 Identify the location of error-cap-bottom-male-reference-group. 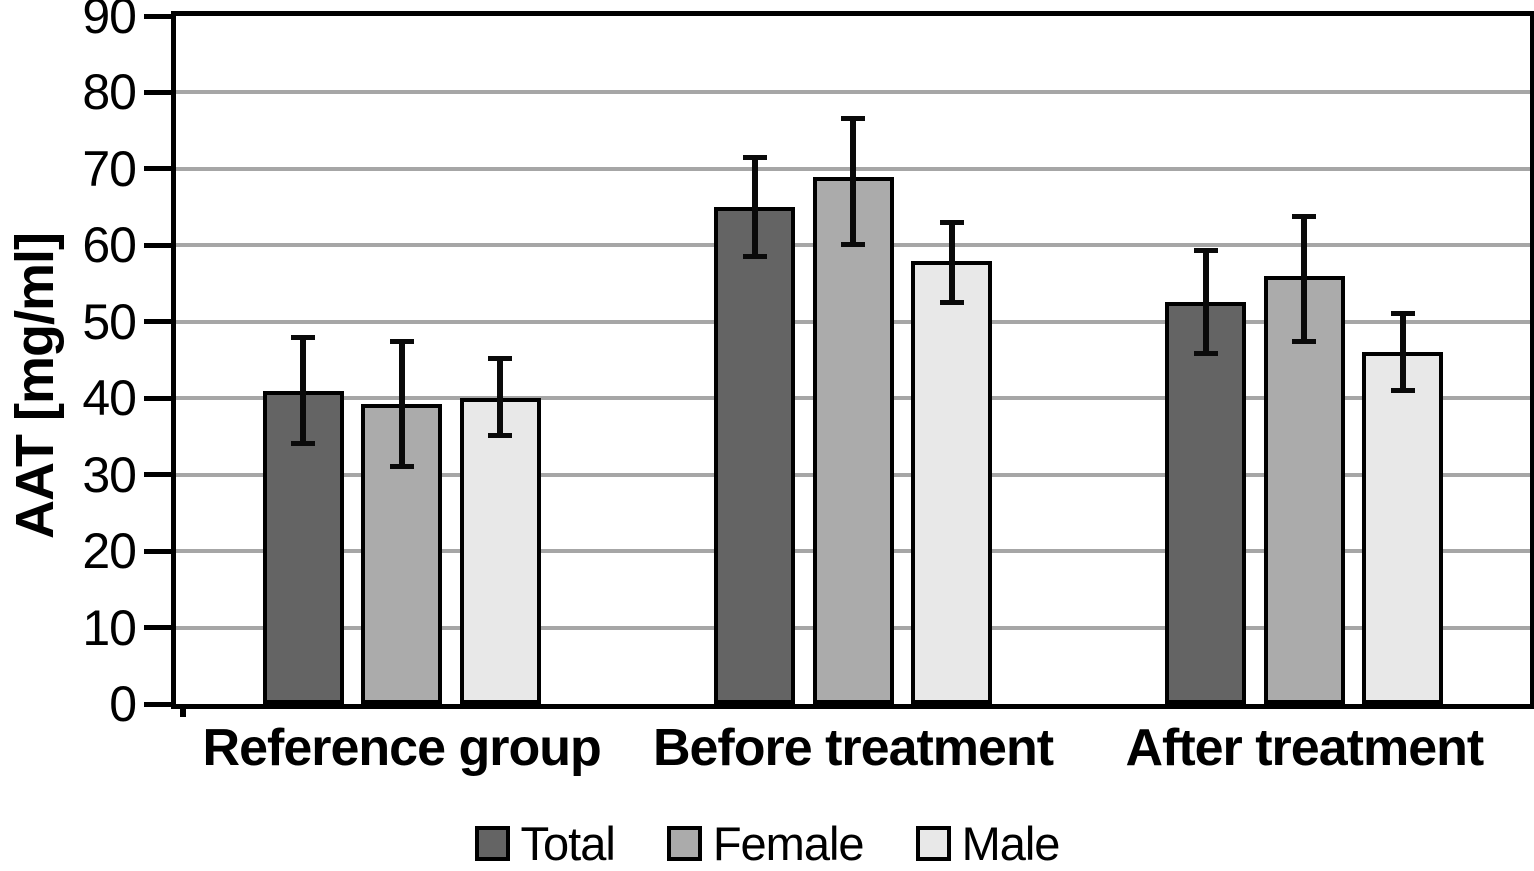
(500, 436).